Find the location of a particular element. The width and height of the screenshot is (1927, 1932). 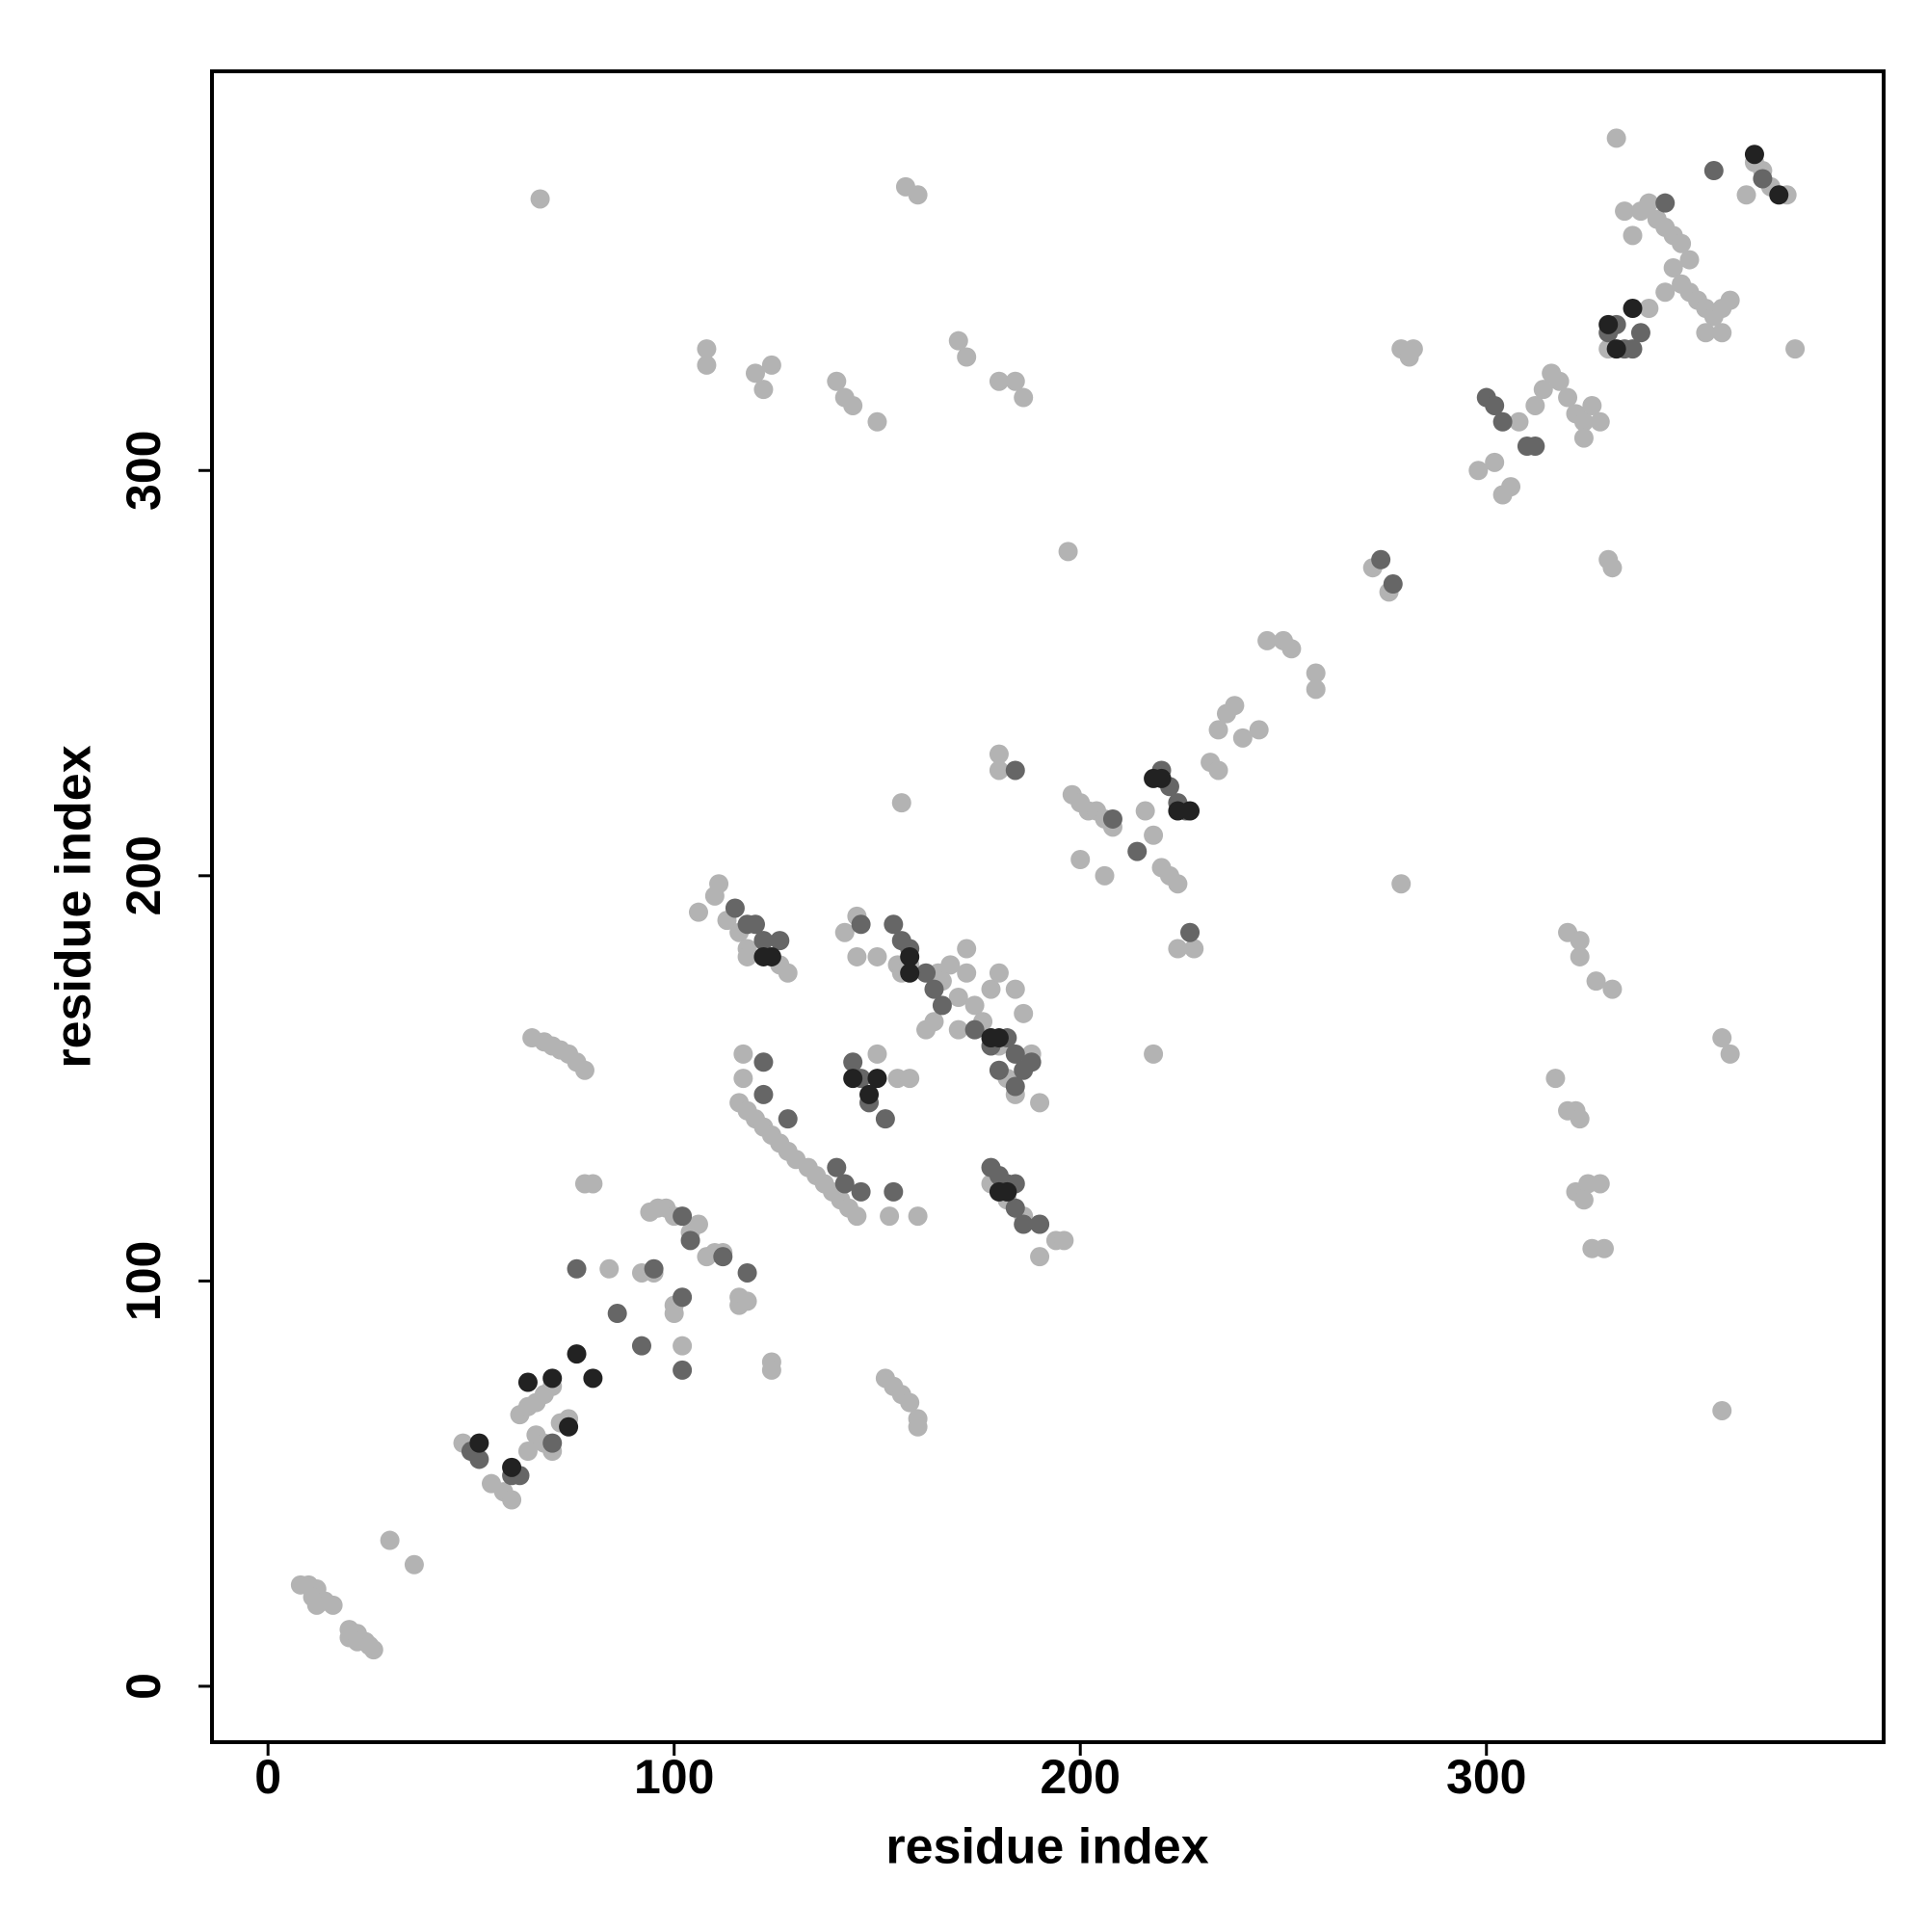

x-tick-label: 0 is located at coordinates (268, 1777).